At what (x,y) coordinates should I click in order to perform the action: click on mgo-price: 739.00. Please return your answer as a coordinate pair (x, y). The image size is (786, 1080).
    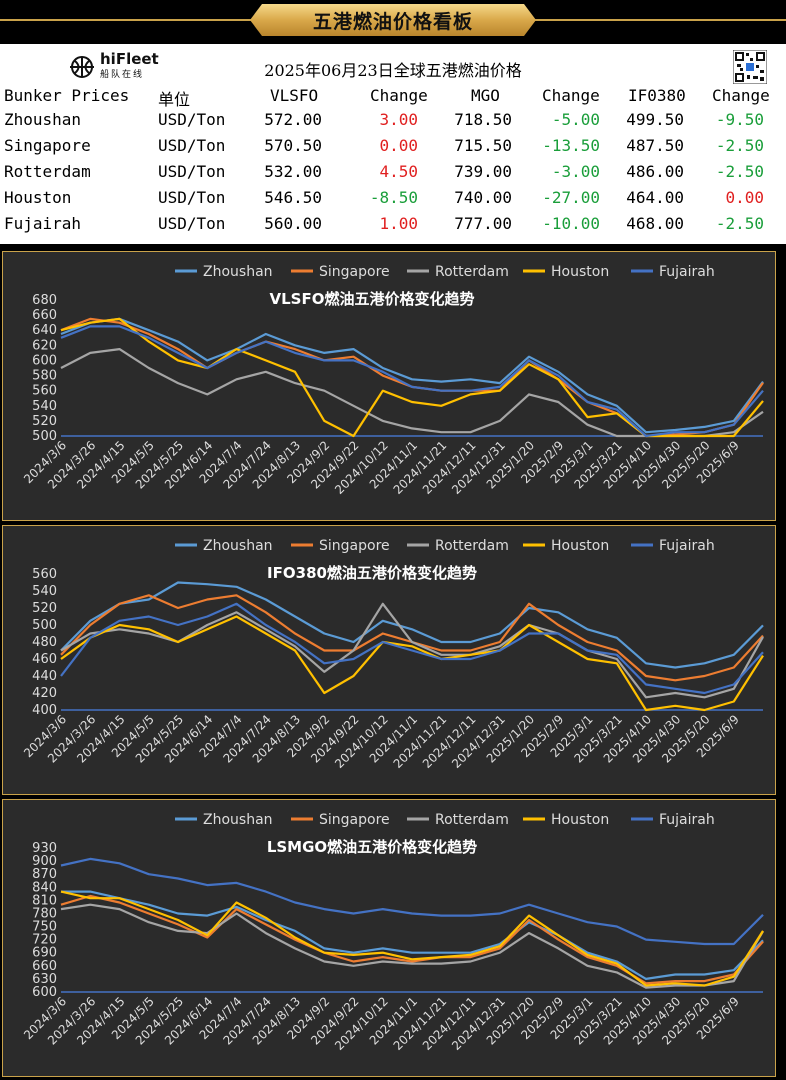
    Looking at the image, I should click on (483, 171).